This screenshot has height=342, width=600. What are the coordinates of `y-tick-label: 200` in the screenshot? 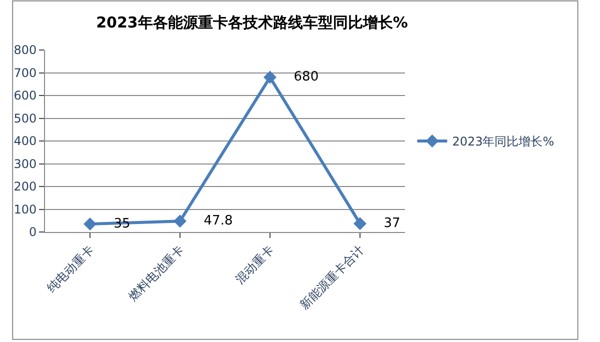 It's located at (25, 187).